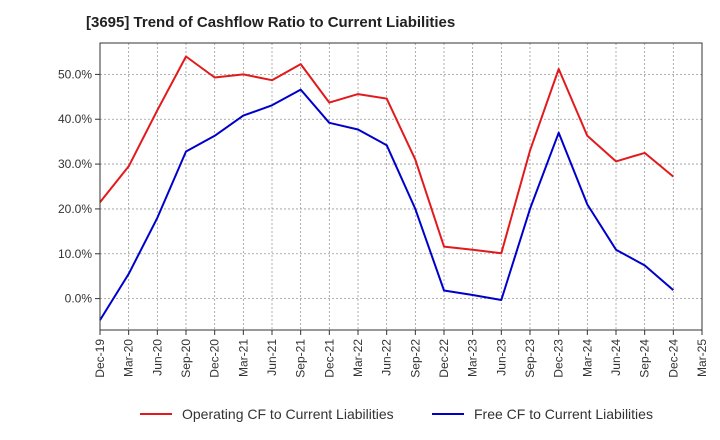  I want to click on x-tick-label: Mar-20, so click(129, 358).